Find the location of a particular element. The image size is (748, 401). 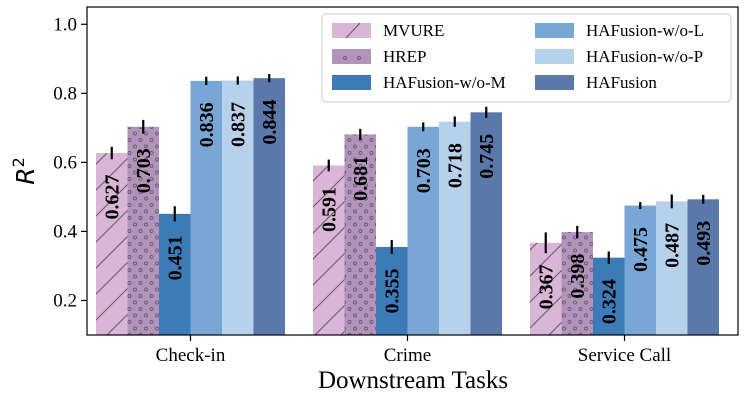

legend-label: HAFusion is located at coordinates (621, 82).